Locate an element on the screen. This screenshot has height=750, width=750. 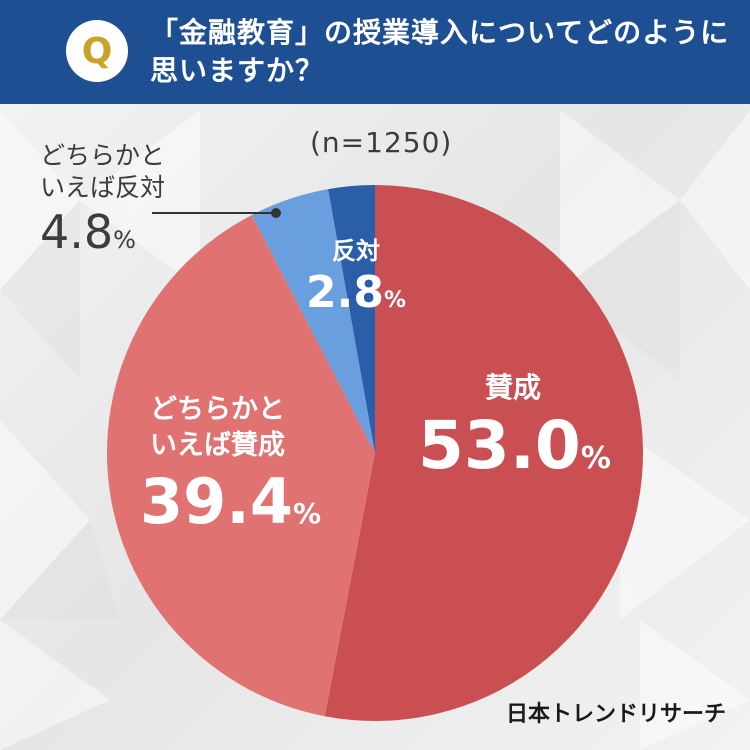
label-somewhat-disagree-unit: % is located at coordinates (124, 240).